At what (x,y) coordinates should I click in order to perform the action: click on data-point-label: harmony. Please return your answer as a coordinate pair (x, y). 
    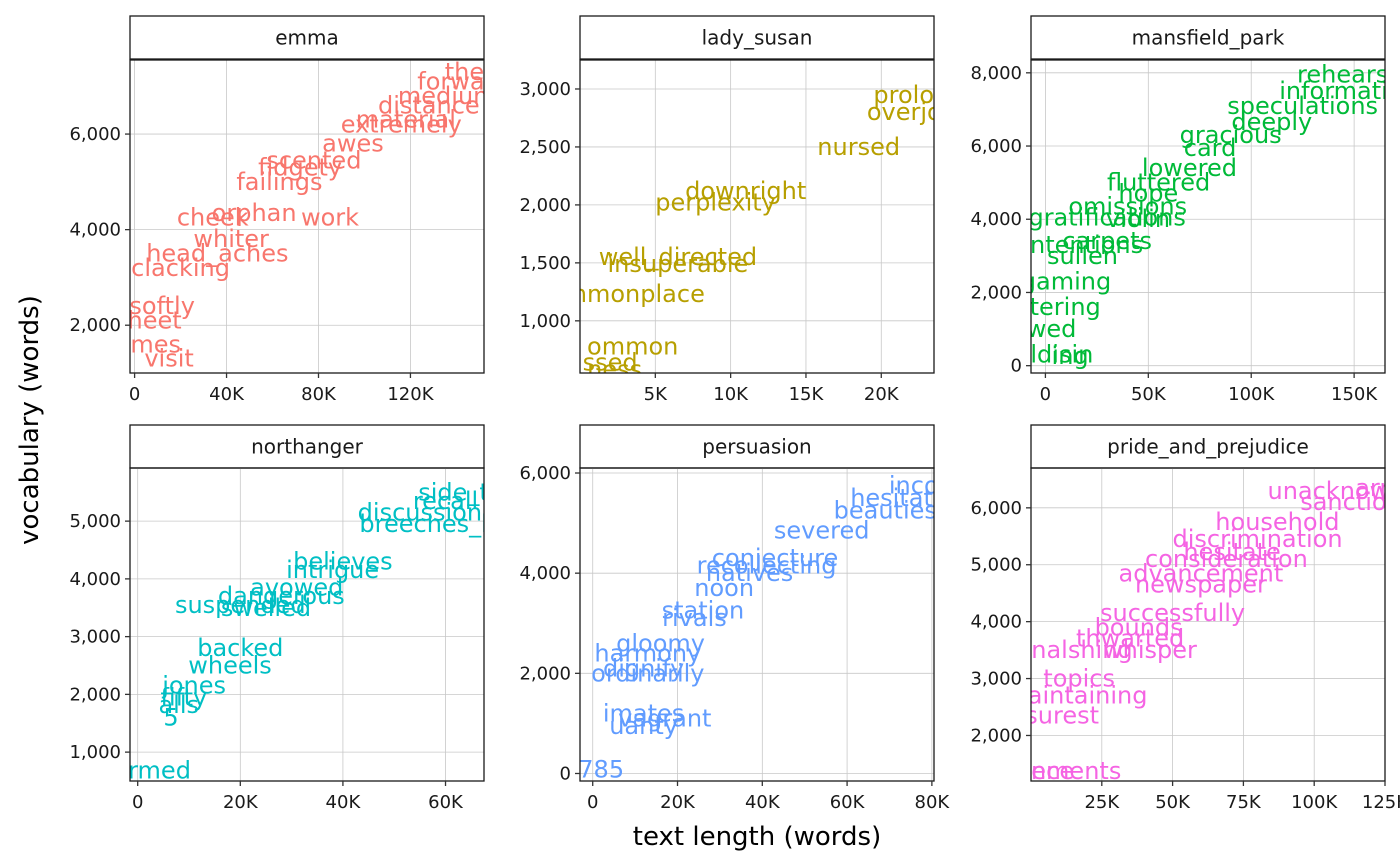
    Looking at the image, I should click on (647, 653).